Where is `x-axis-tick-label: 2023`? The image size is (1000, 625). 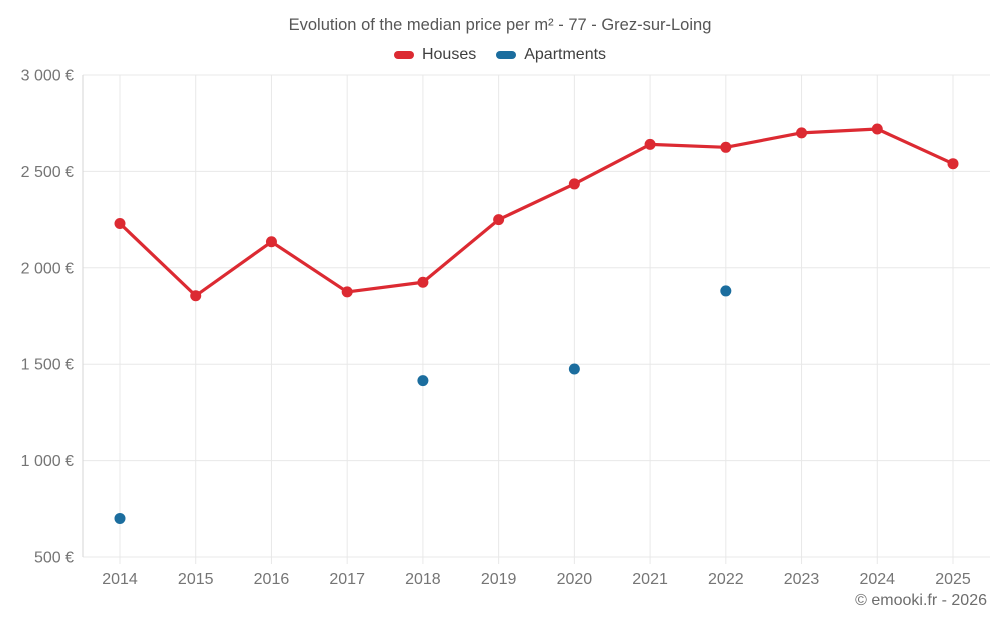 x-axis-tick-label: 2023 is located at coordinates (802, 579).